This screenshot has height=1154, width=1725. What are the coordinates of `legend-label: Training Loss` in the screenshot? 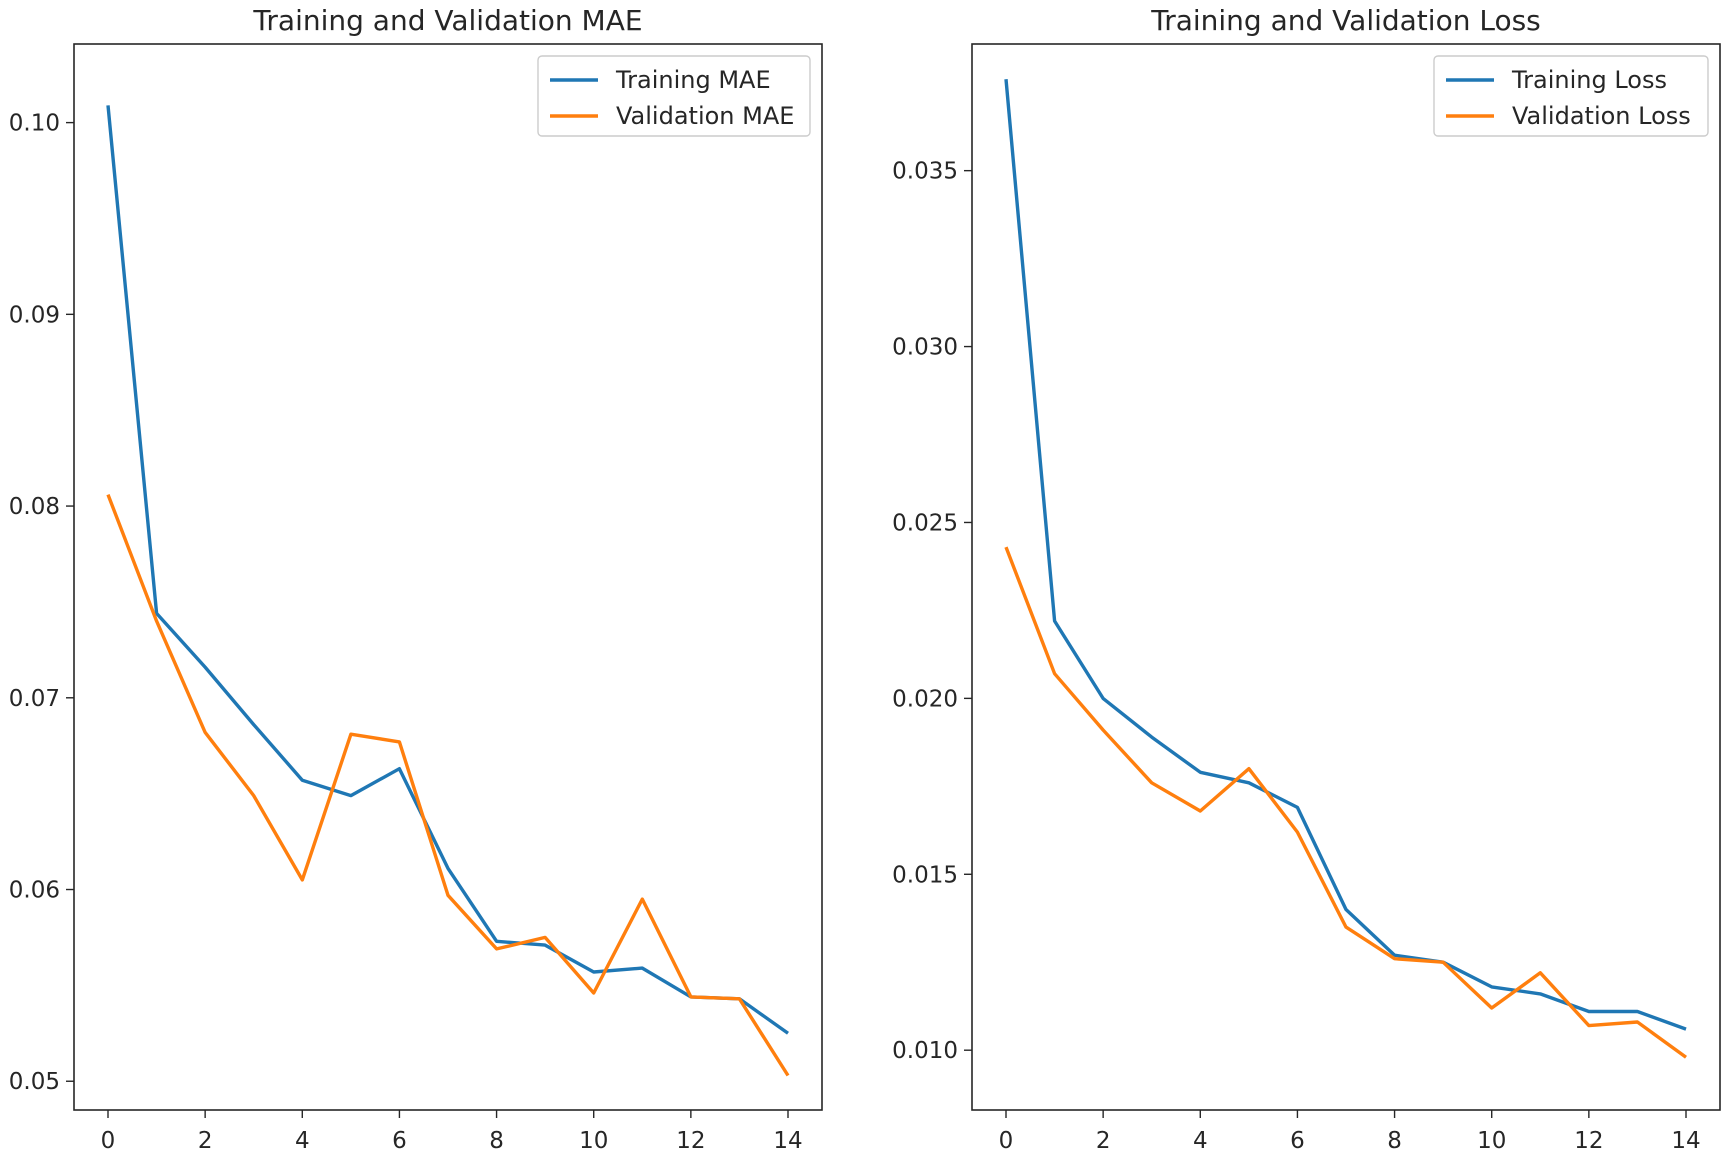 It's located at (1589, 80).